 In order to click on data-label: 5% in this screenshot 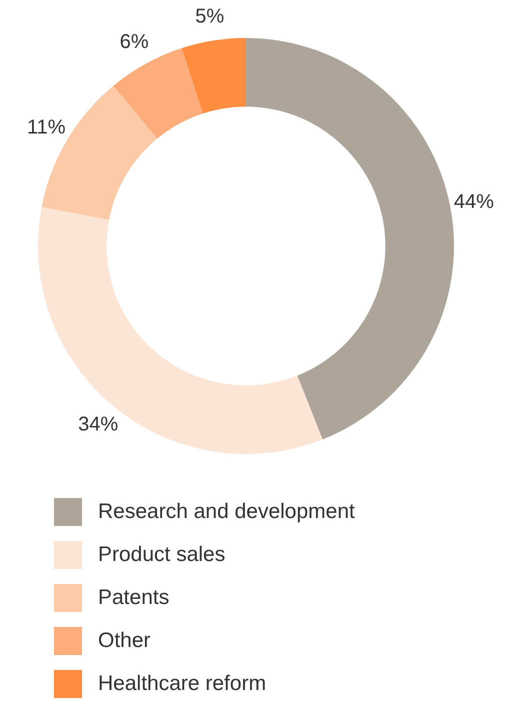, I will do `click(209, 16)`.